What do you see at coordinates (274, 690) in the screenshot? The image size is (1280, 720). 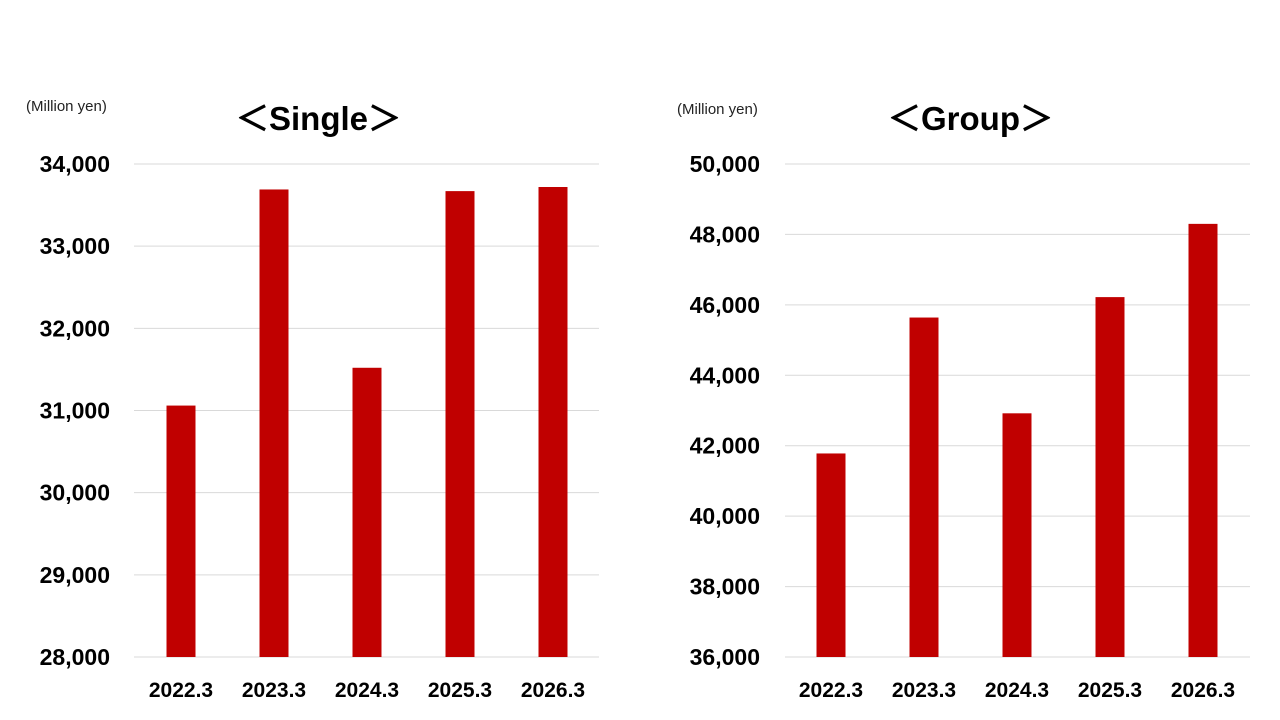 I see `single-x-tick-label: 2023.3` at bounding box center [274, 690].